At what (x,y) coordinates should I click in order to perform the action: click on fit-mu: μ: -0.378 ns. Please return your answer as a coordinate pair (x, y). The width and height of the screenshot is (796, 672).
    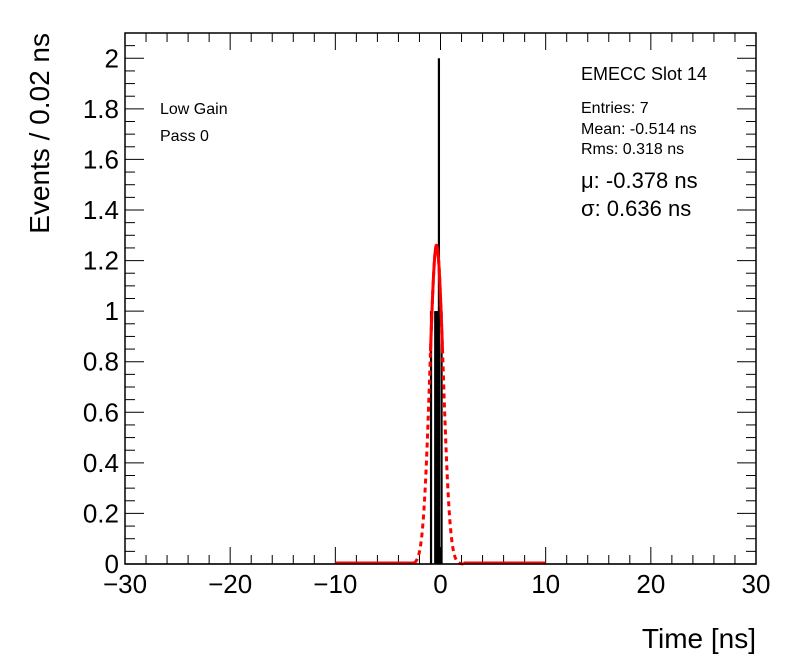
    Looking at the image, I should click on (639, 180).